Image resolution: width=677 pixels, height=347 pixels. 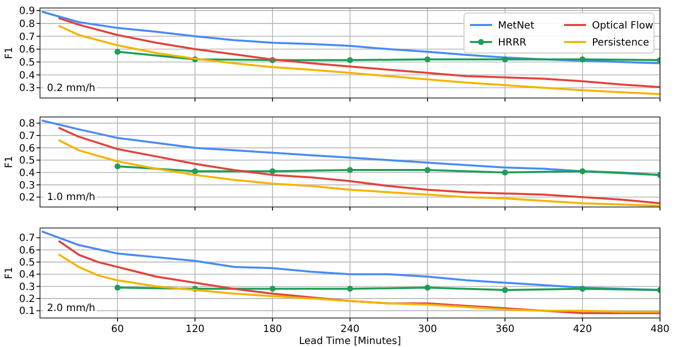 I want to click on legend-label: HRRR, so click(x=512, y=43).